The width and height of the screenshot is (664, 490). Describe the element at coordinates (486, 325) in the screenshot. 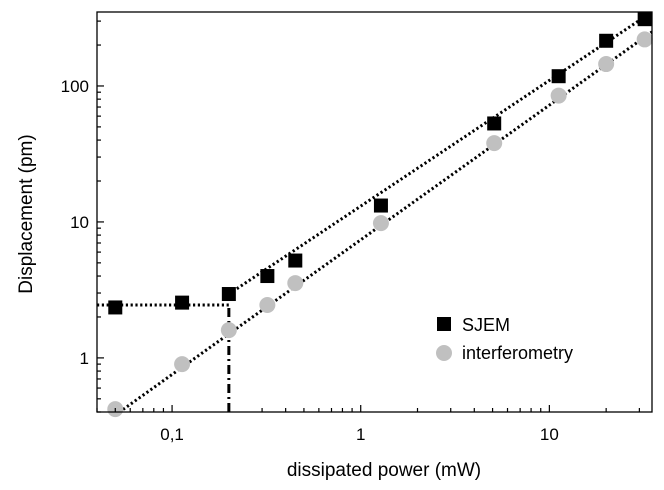

I see `legend-label-sjem: SJEM` at that location.